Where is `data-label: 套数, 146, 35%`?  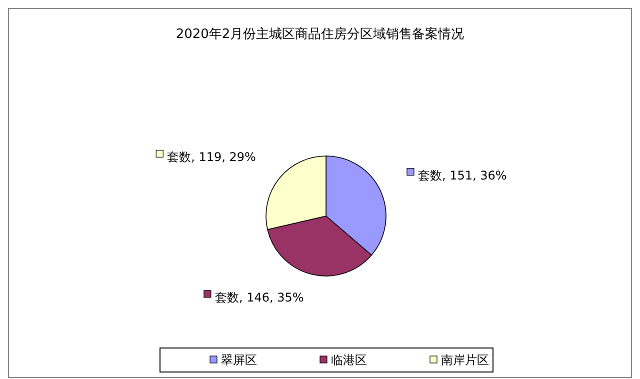
data-label: 套数, 146, 35% is located at coordinates (259, 297).